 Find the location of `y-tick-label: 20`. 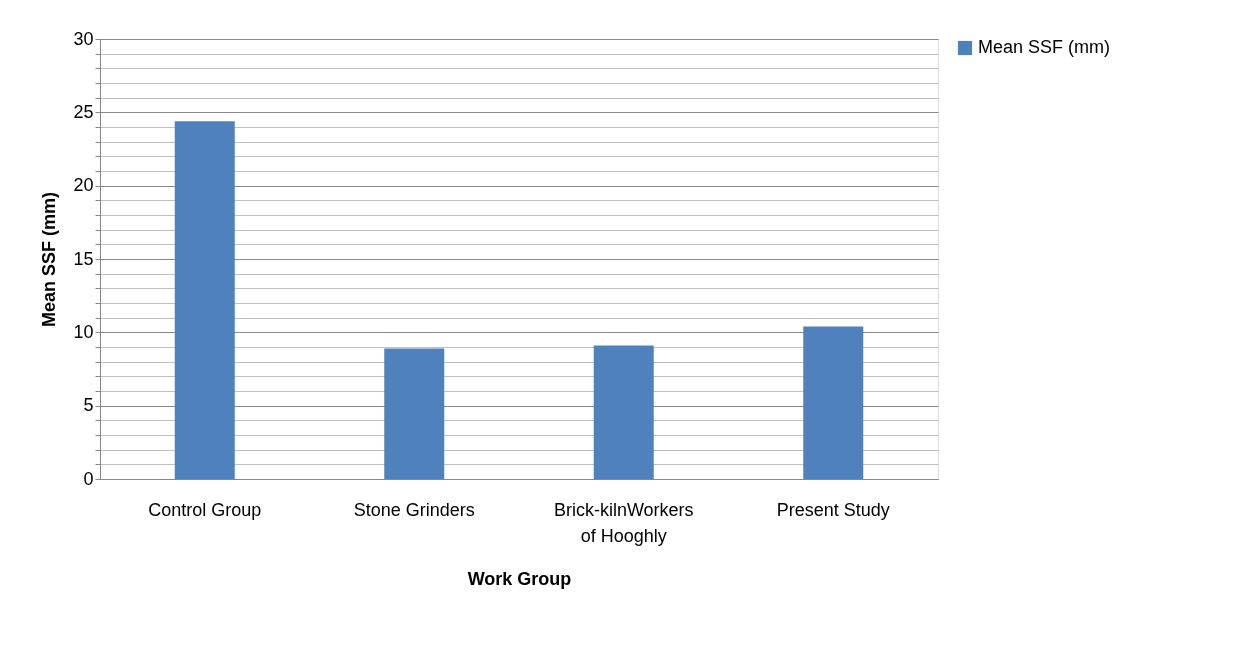

y-tick-label: 20 is located at coordinates (83, 185).